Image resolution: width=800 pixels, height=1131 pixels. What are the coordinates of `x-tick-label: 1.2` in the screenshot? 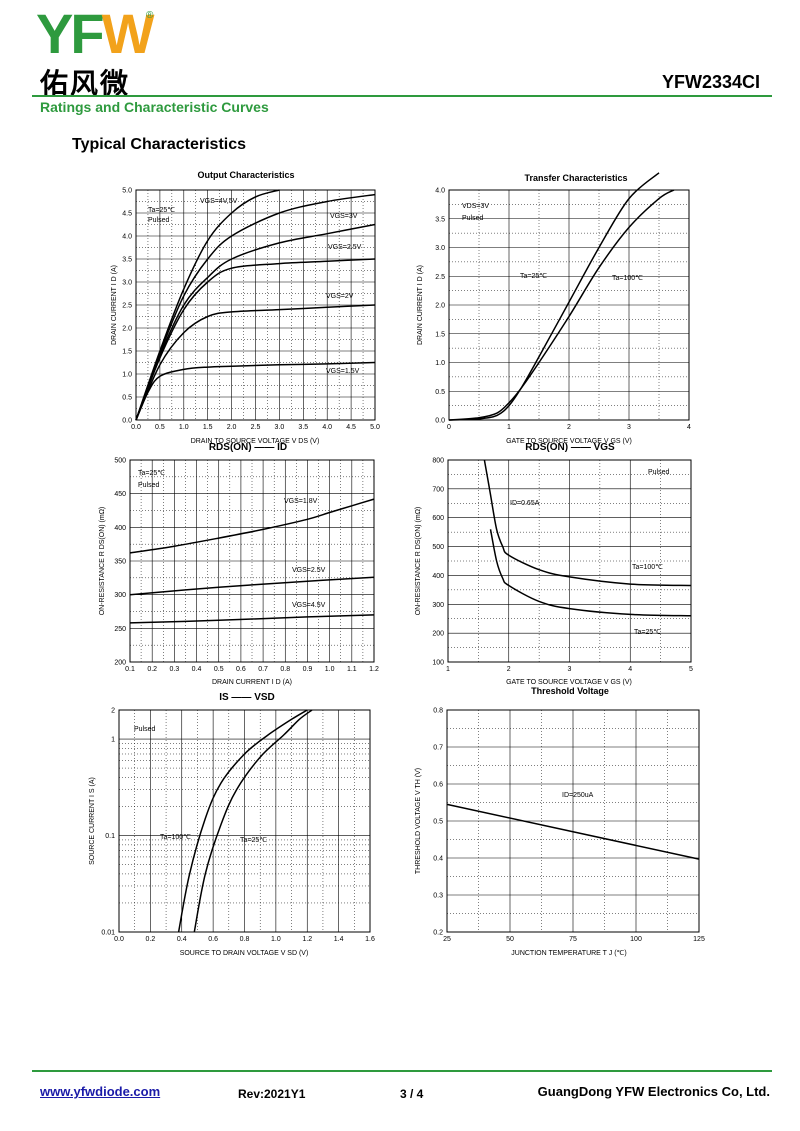 It's located at (374, 669).